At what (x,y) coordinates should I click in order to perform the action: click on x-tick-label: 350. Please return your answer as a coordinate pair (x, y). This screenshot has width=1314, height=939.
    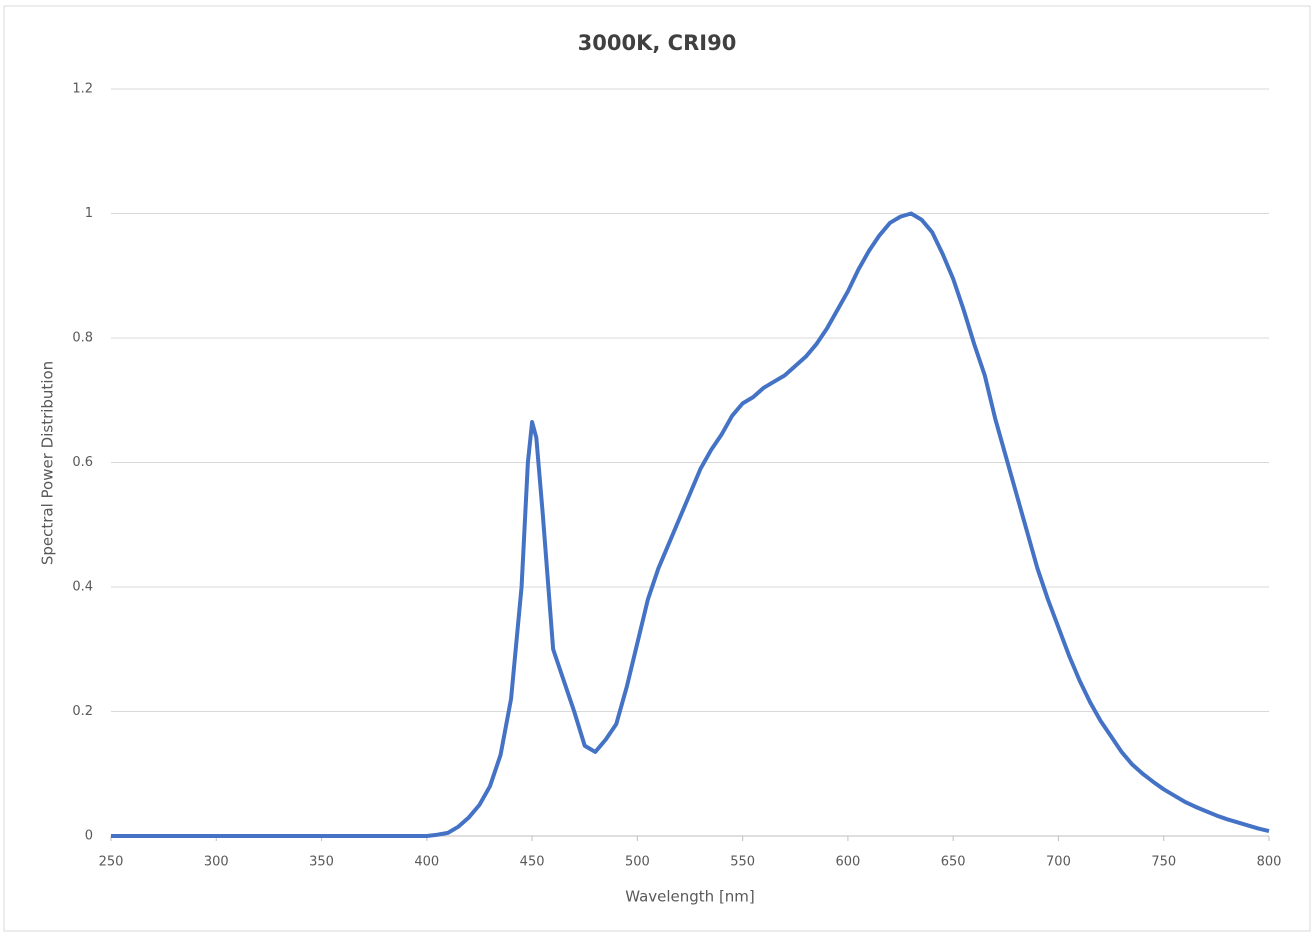
    Looking at the image, I should click on (321, 862).